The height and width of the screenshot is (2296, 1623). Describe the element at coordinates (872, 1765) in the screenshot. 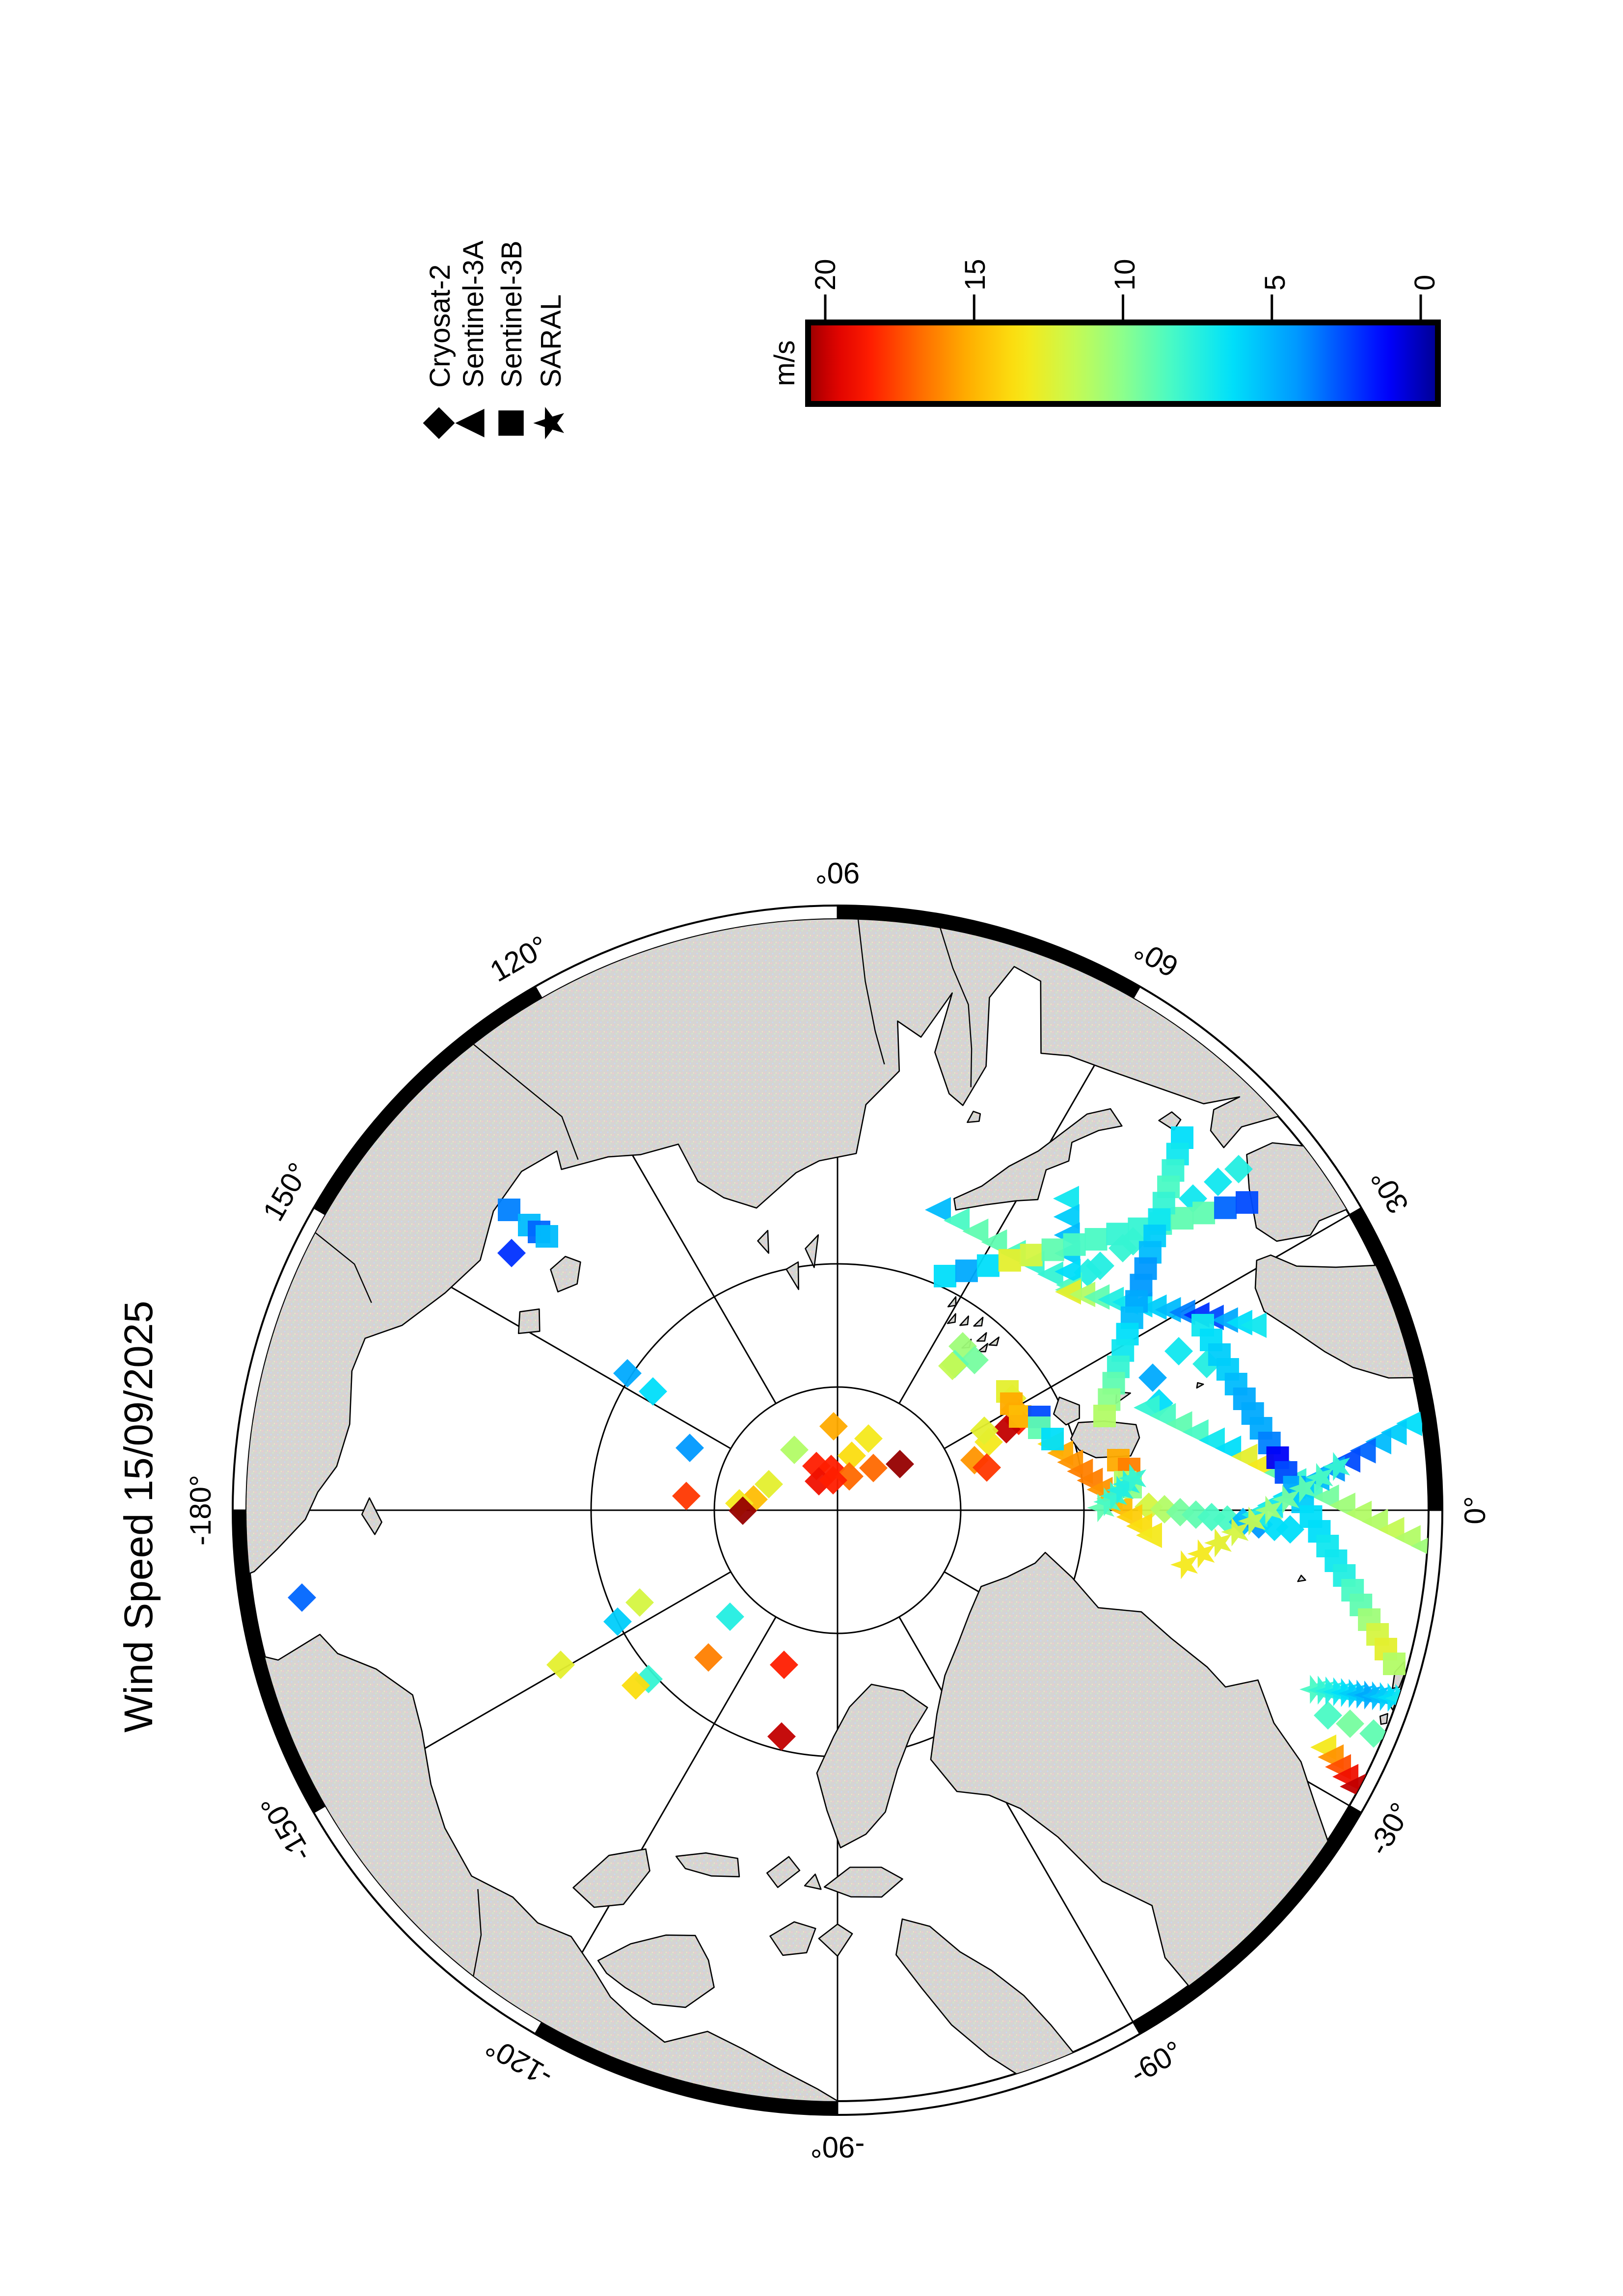

I see `land-ellesmere` at that location.